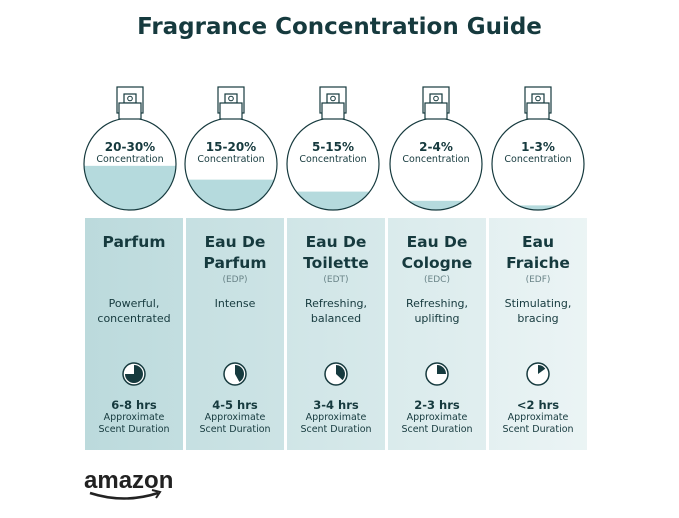 The height and width of the screenshot is (518, 679). Describe the element at coordinates (538, 242) in the screenshot. I see `type-name: Eau` at that location.